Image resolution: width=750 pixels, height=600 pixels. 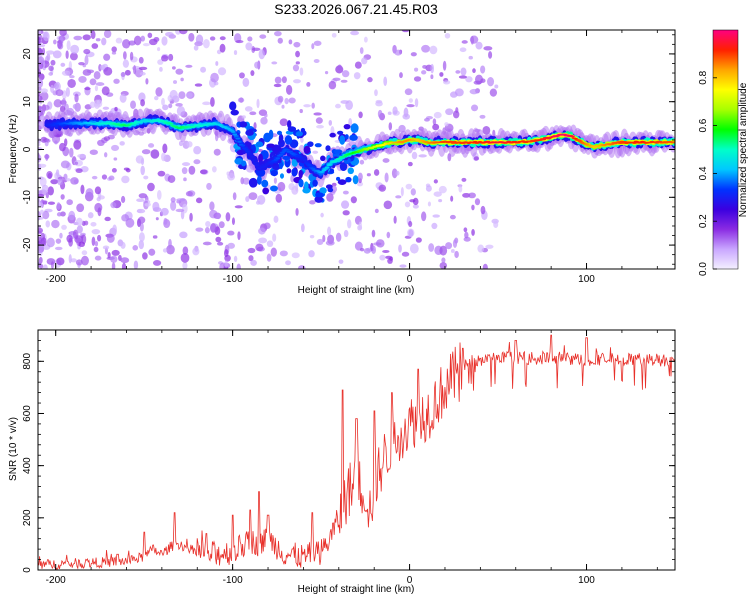 I want to click on snr-y-tick-label: 800, so click(x=27, y=361).